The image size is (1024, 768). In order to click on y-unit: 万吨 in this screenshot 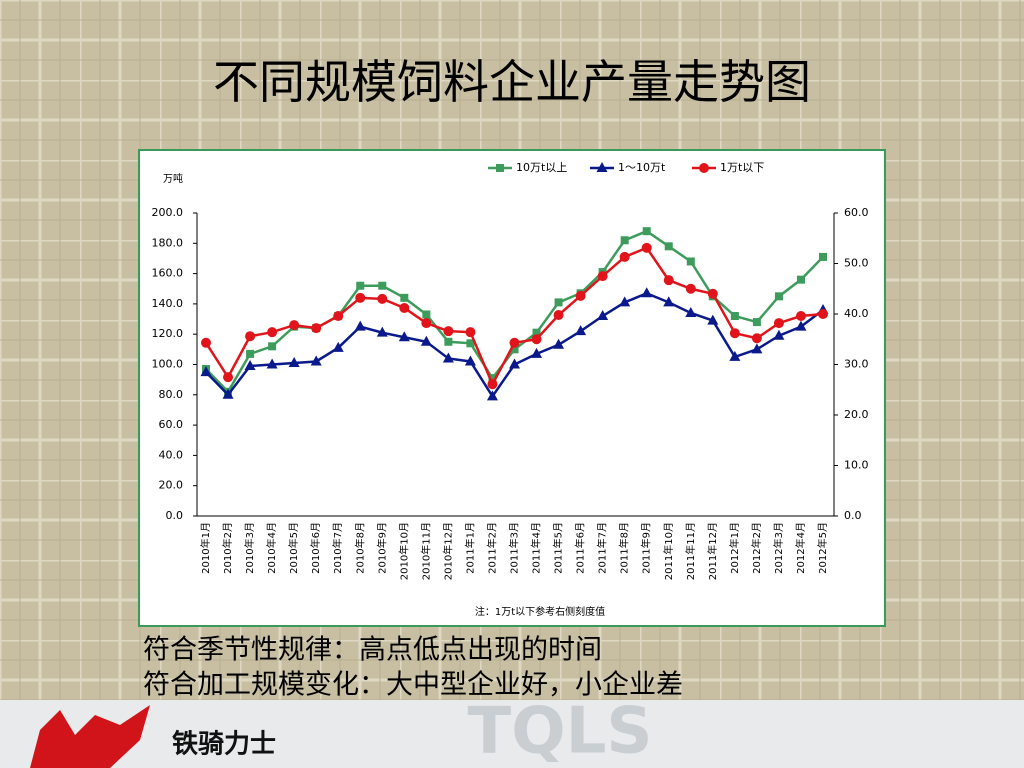, I will do `click(173, 178)`.